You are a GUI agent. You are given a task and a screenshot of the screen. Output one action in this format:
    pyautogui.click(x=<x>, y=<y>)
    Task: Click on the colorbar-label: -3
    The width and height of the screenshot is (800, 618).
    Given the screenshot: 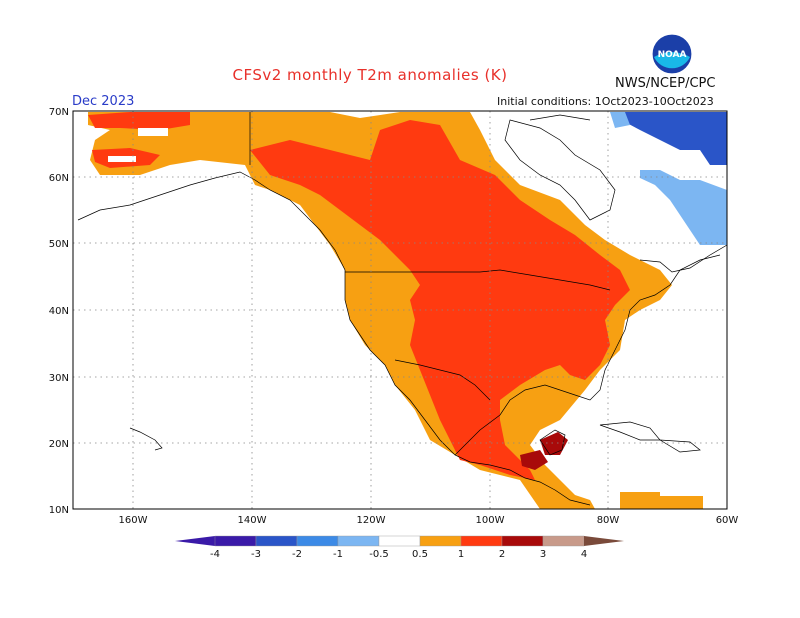 What is the action you would take?
    pyautogui.click(x=256, y=554)
    